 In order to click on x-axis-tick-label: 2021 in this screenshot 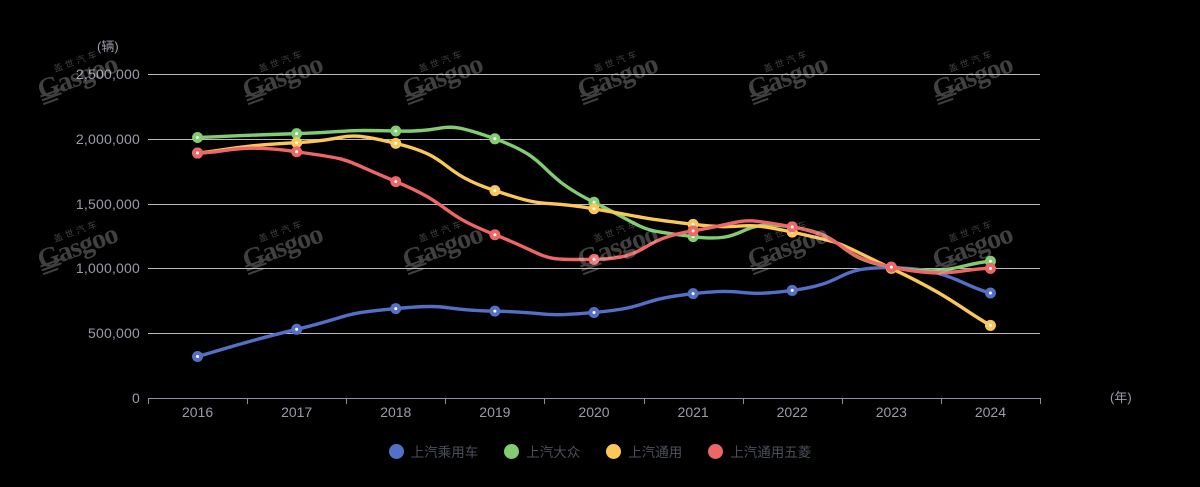, I will do `click(693, 412)`.